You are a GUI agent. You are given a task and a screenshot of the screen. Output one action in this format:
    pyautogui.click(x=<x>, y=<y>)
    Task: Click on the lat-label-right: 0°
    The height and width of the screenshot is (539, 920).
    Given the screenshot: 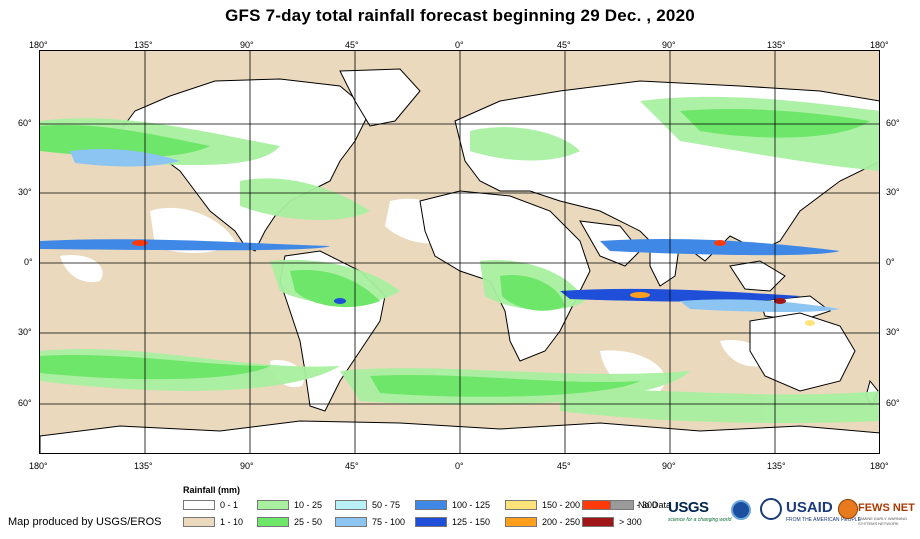 What is the action you would take?
    pyautogui.click(x=890, y=262)
    